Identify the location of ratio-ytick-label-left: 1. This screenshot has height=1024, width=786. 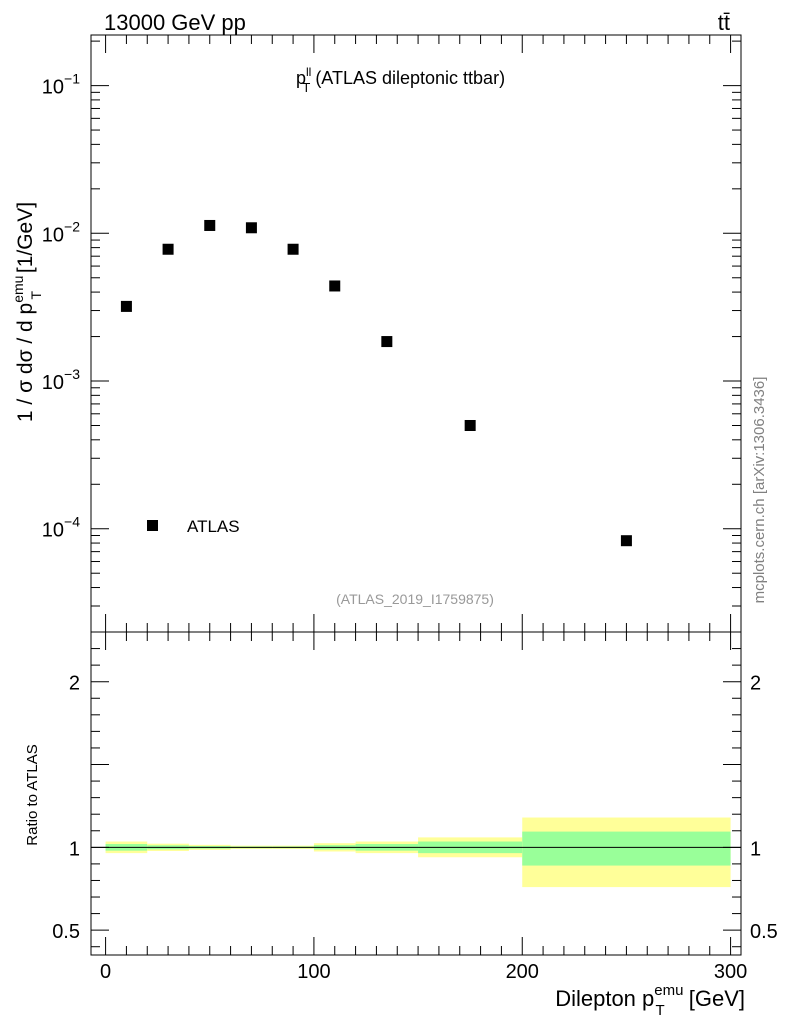
(74, 849).